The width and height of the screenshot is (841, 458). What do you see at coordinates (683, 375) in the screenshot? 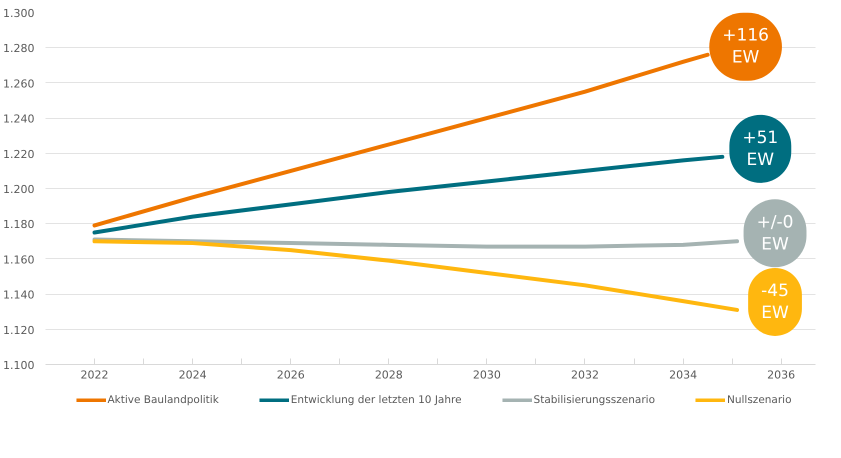
I see `x-tick-label: 2034` at bounding box center [683, 375].